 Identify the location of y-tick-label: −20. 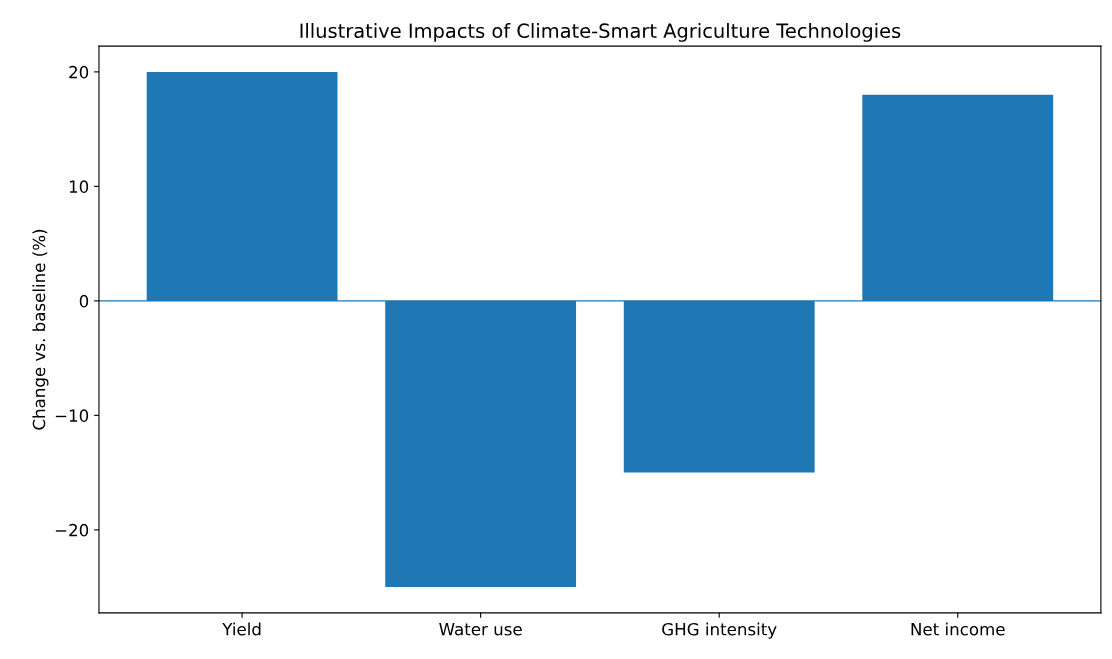
(72, 530).